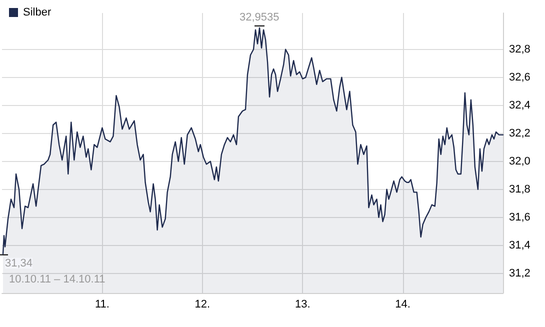 The width and height of the screenshot is (545, 327). What do you see at coordinates (202, 304) in the screenshot?
I see `x-tick-label: 12.` at bounding box center [202, 304].